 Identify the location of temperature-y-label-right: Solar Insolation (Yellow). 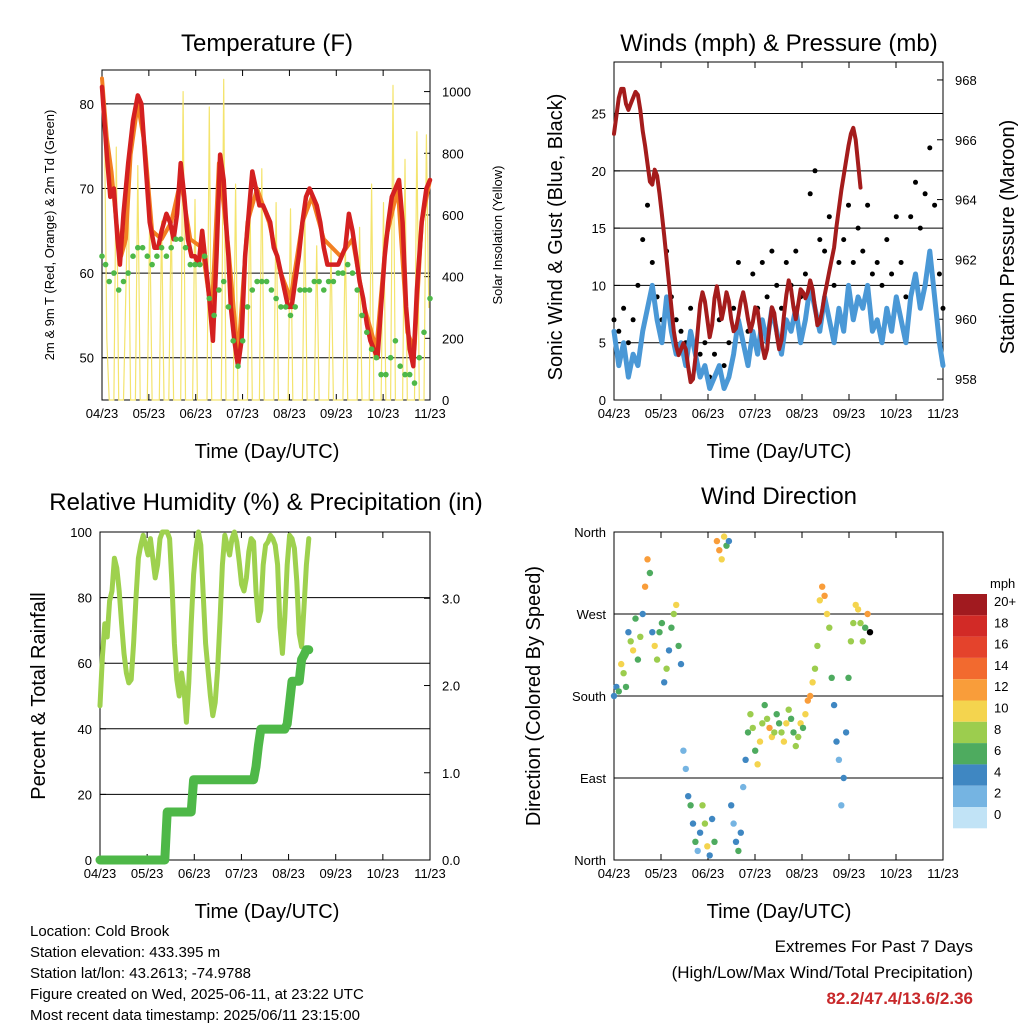
(497, 235).